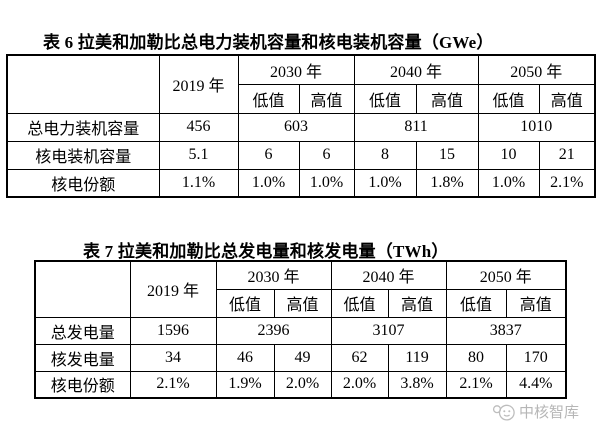  What do you see at coordinates (273, 330) in the screenshot?
I see `table-cell: 2396` at bounding box center [273, 330].